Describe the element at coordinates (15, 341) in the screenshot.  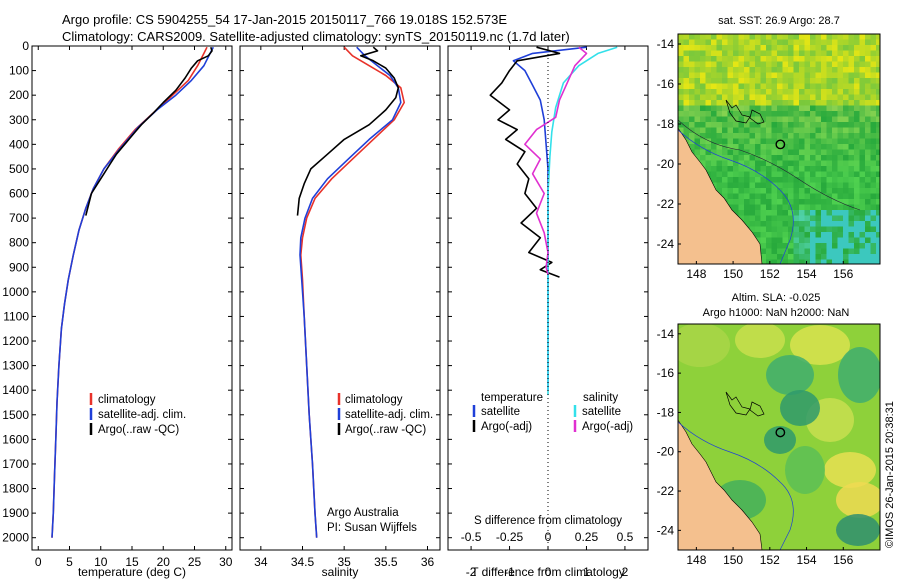
I see `y-tick-label: 1200` at that location.